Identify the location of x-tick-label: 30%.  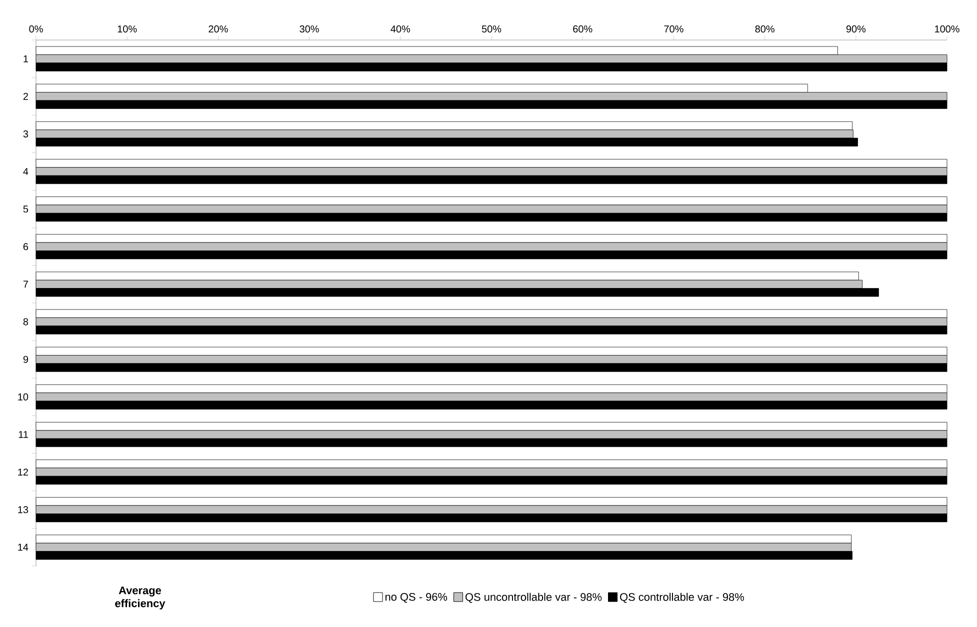
(309, 28).